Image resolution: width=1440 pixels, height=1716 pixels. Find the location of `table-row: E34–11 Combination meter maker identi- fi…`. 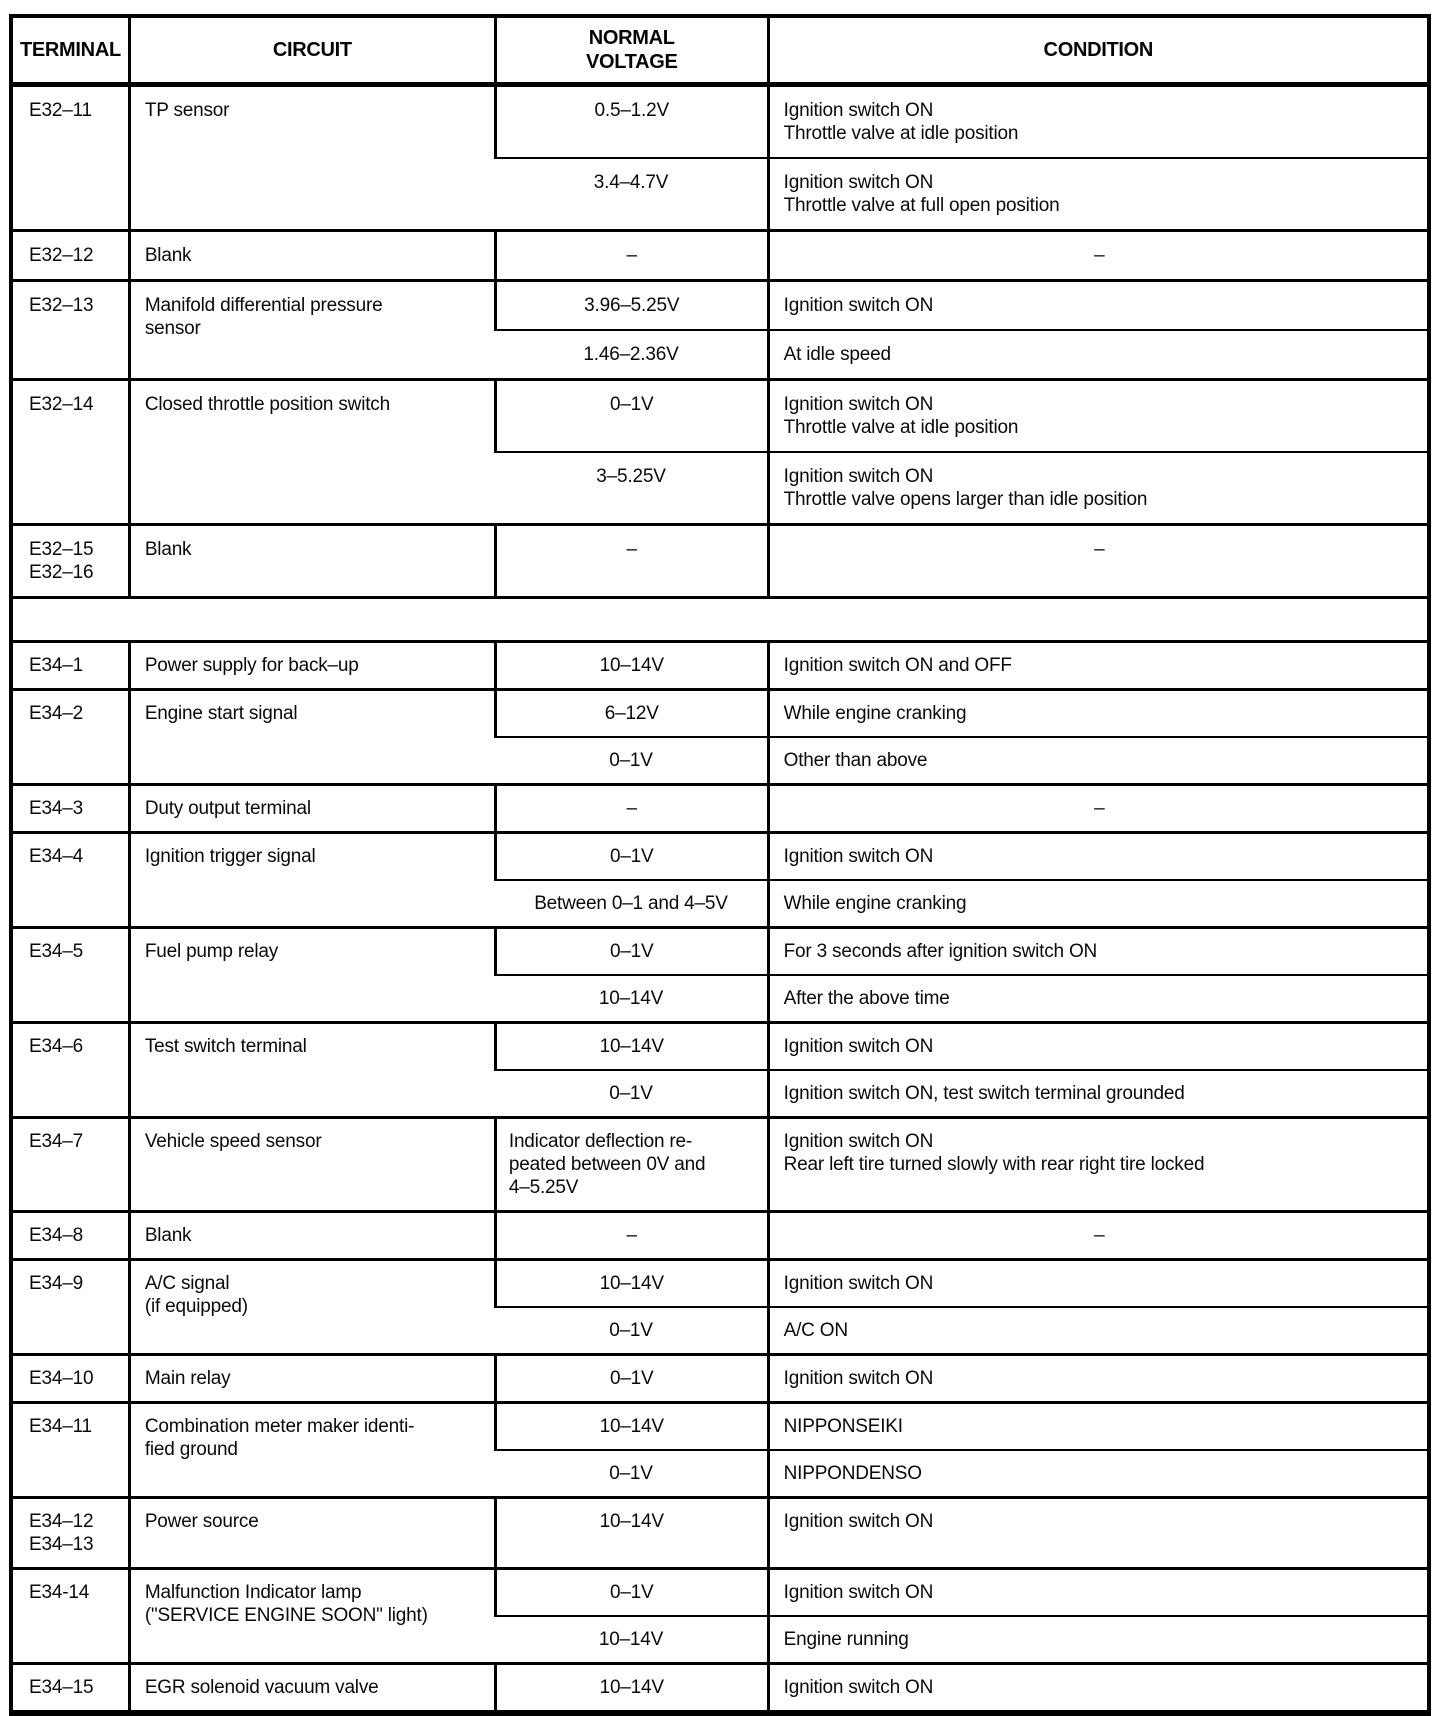

table-row: E34–11 Combination meter maker identi- fi… is located at coordinates (720, 1449).